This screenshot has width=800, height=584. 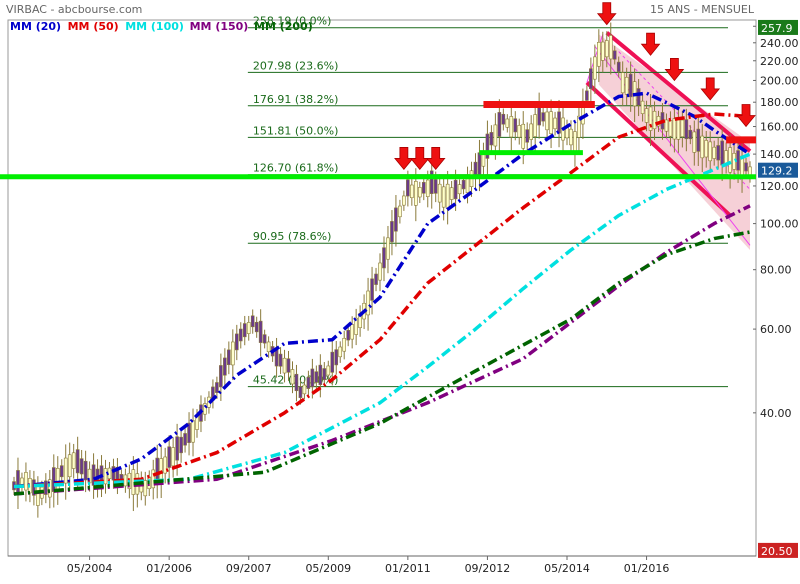 I want to click on fib-level-label: 207.98 (23.6%), so click(x=296, y=65).